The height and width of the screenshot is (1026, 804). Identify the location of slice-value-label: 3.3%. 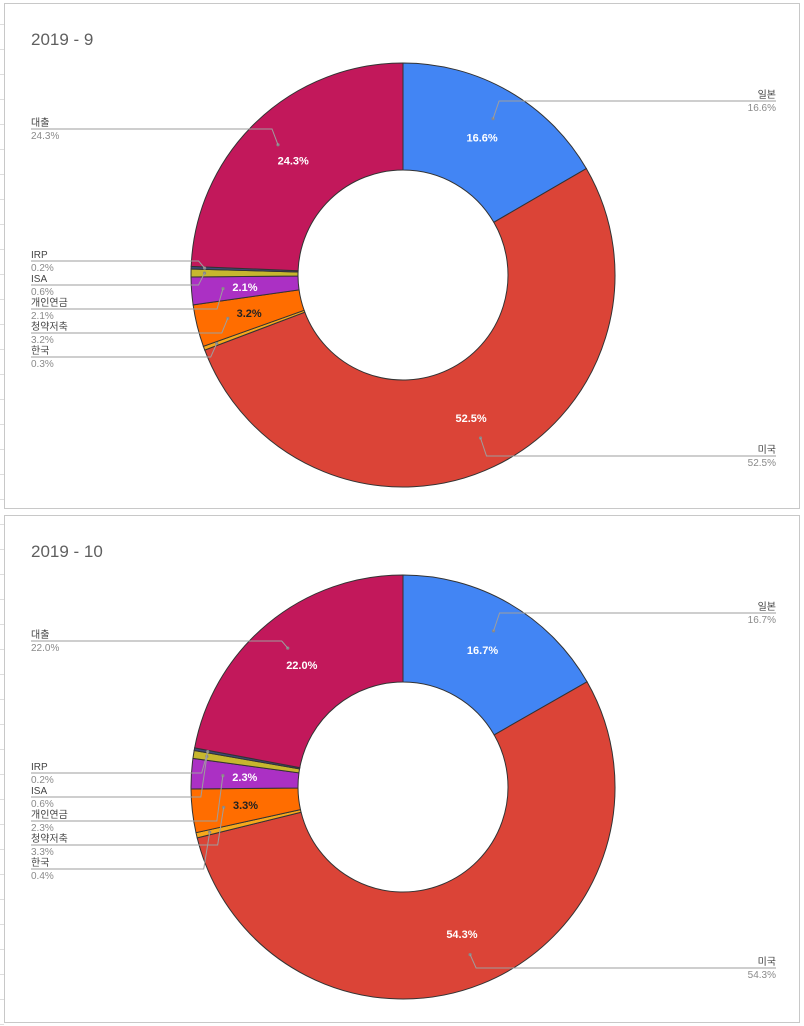
(245, 806).